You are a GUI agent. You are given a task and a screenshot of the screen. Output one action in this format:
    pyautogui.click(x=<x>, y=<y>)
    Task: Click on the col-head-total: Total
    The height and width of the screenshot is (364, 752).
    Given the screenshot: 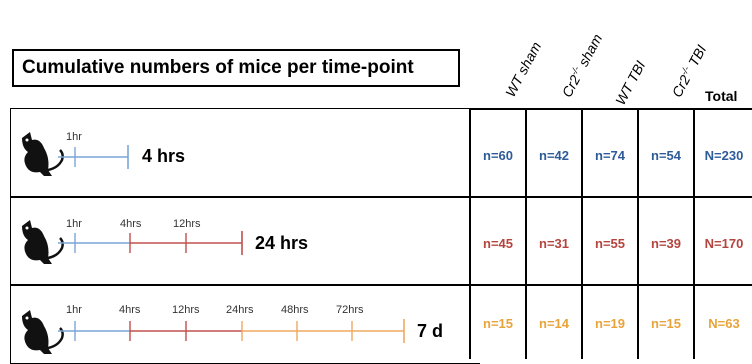 What is the action you would take?
    pyautogui.click(x=721, y=96)
    